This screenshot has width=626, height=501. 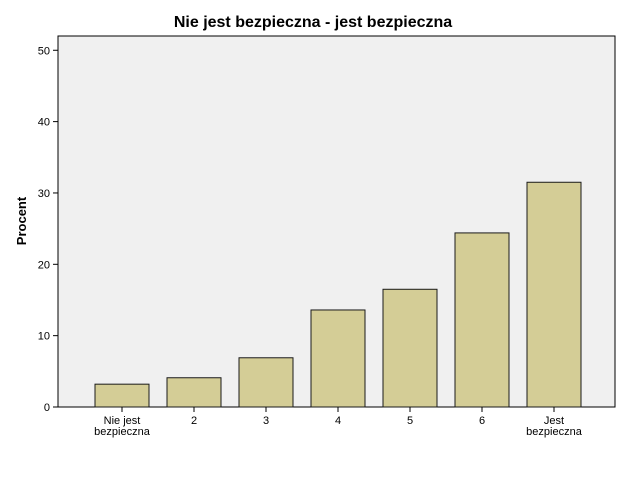 What do you see at coordinates (194, 421) in the screenshot?
I see `x-tick-label: 2` at bounding box center [194, 421].